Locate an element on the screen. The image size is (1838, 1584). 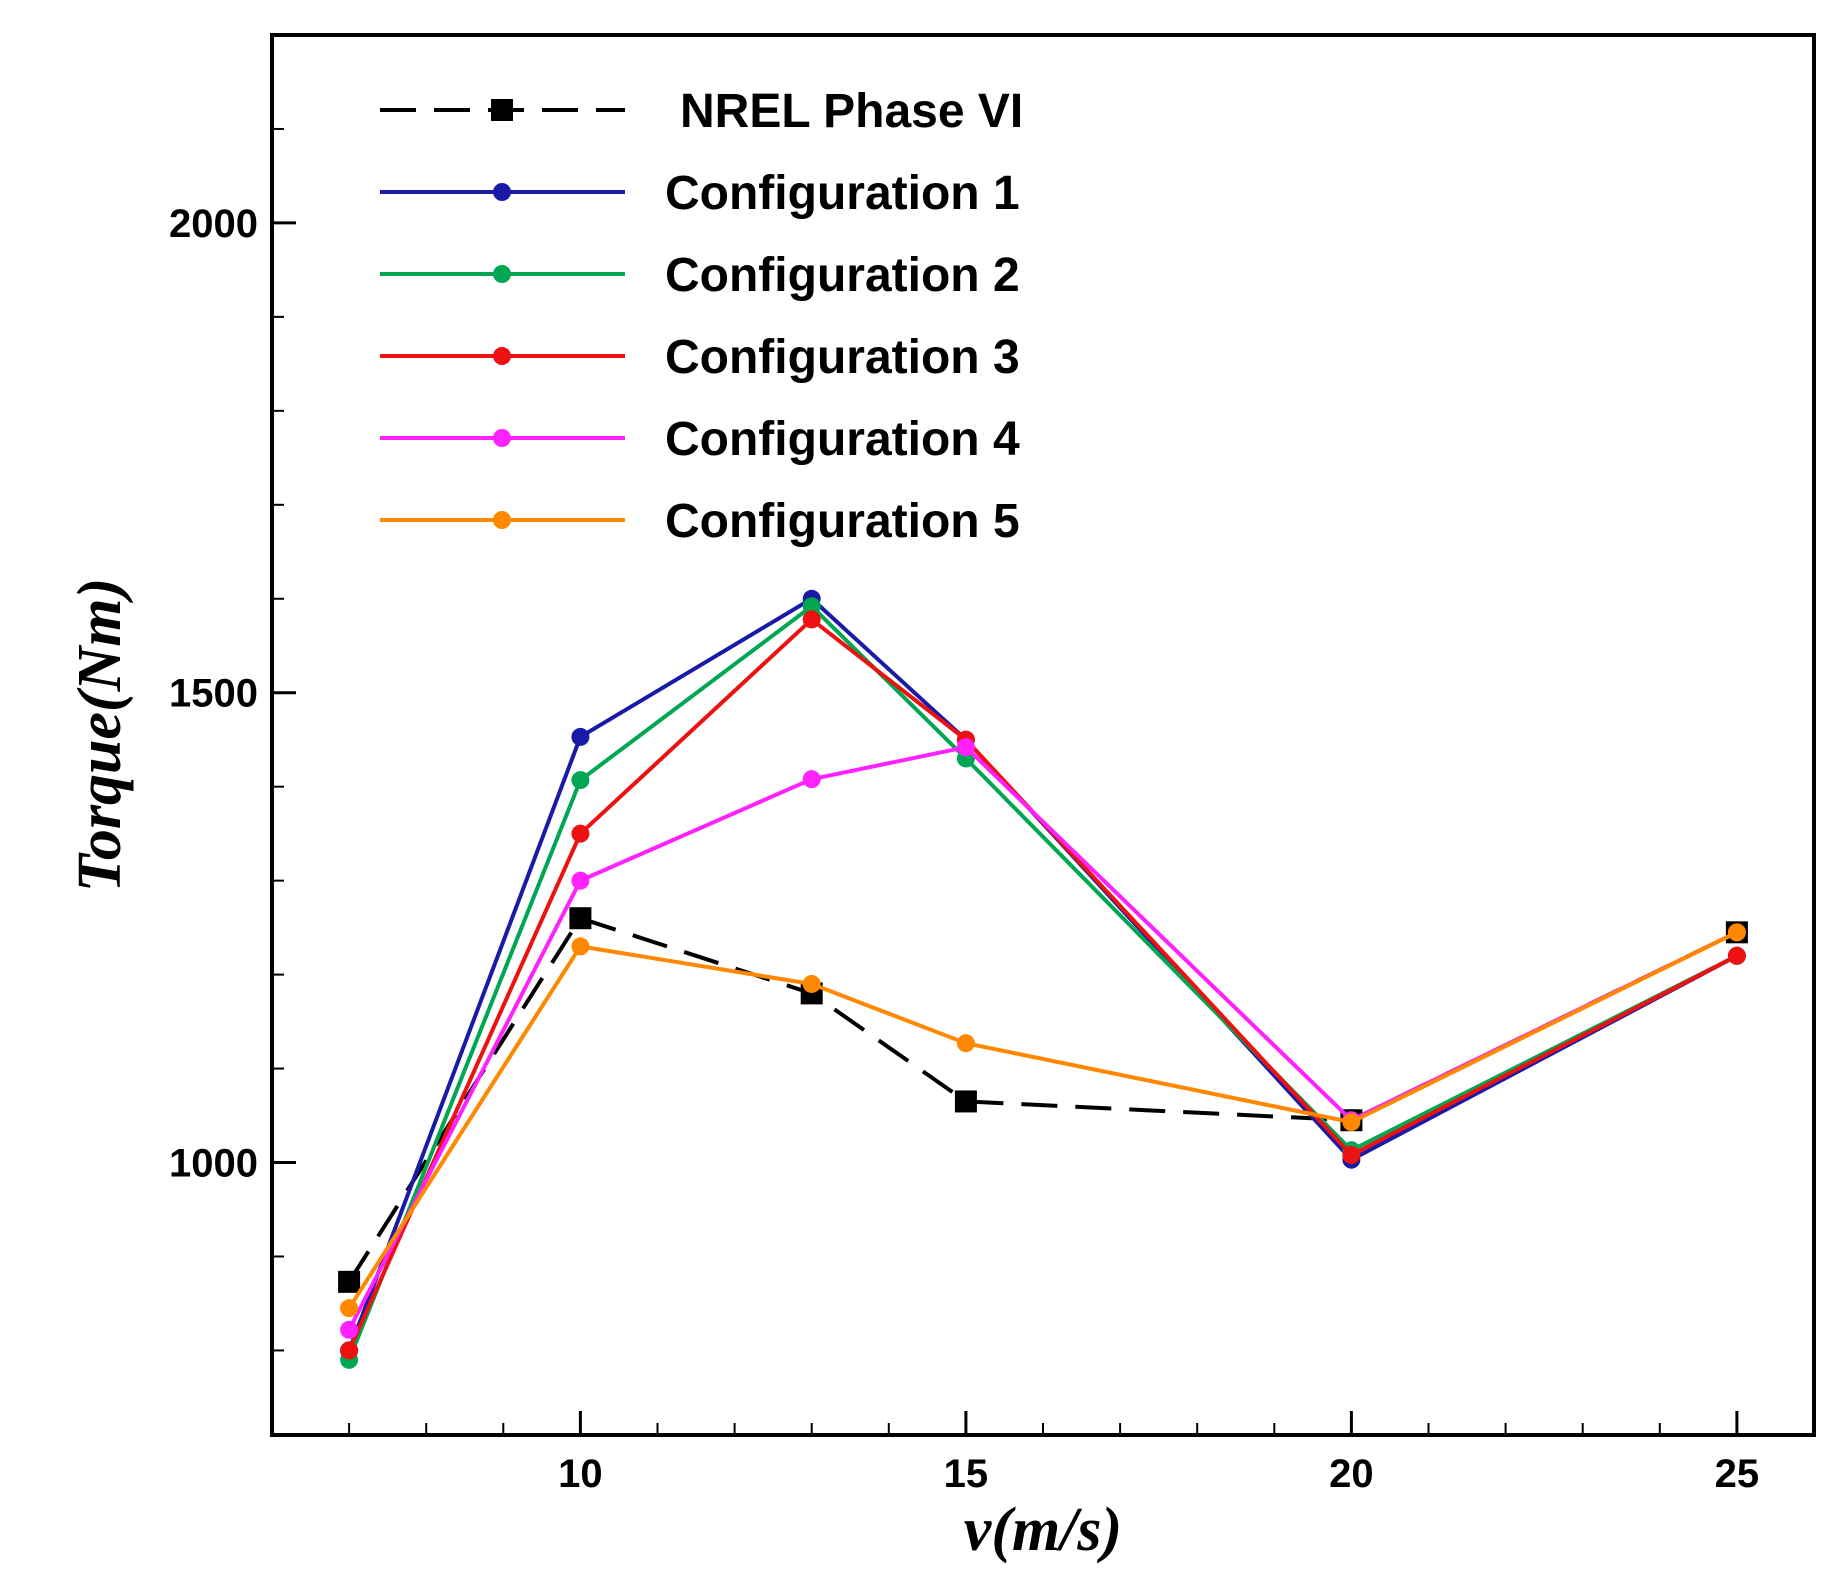
y-tick-label: 1500 is located at coordinates (213, 694).